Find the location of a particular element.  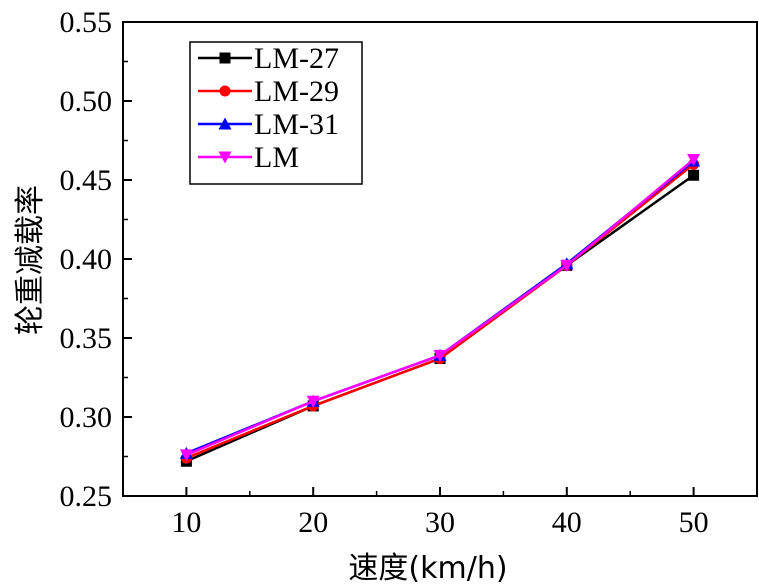

legend-label: LM is located at coordinates (276, 157).